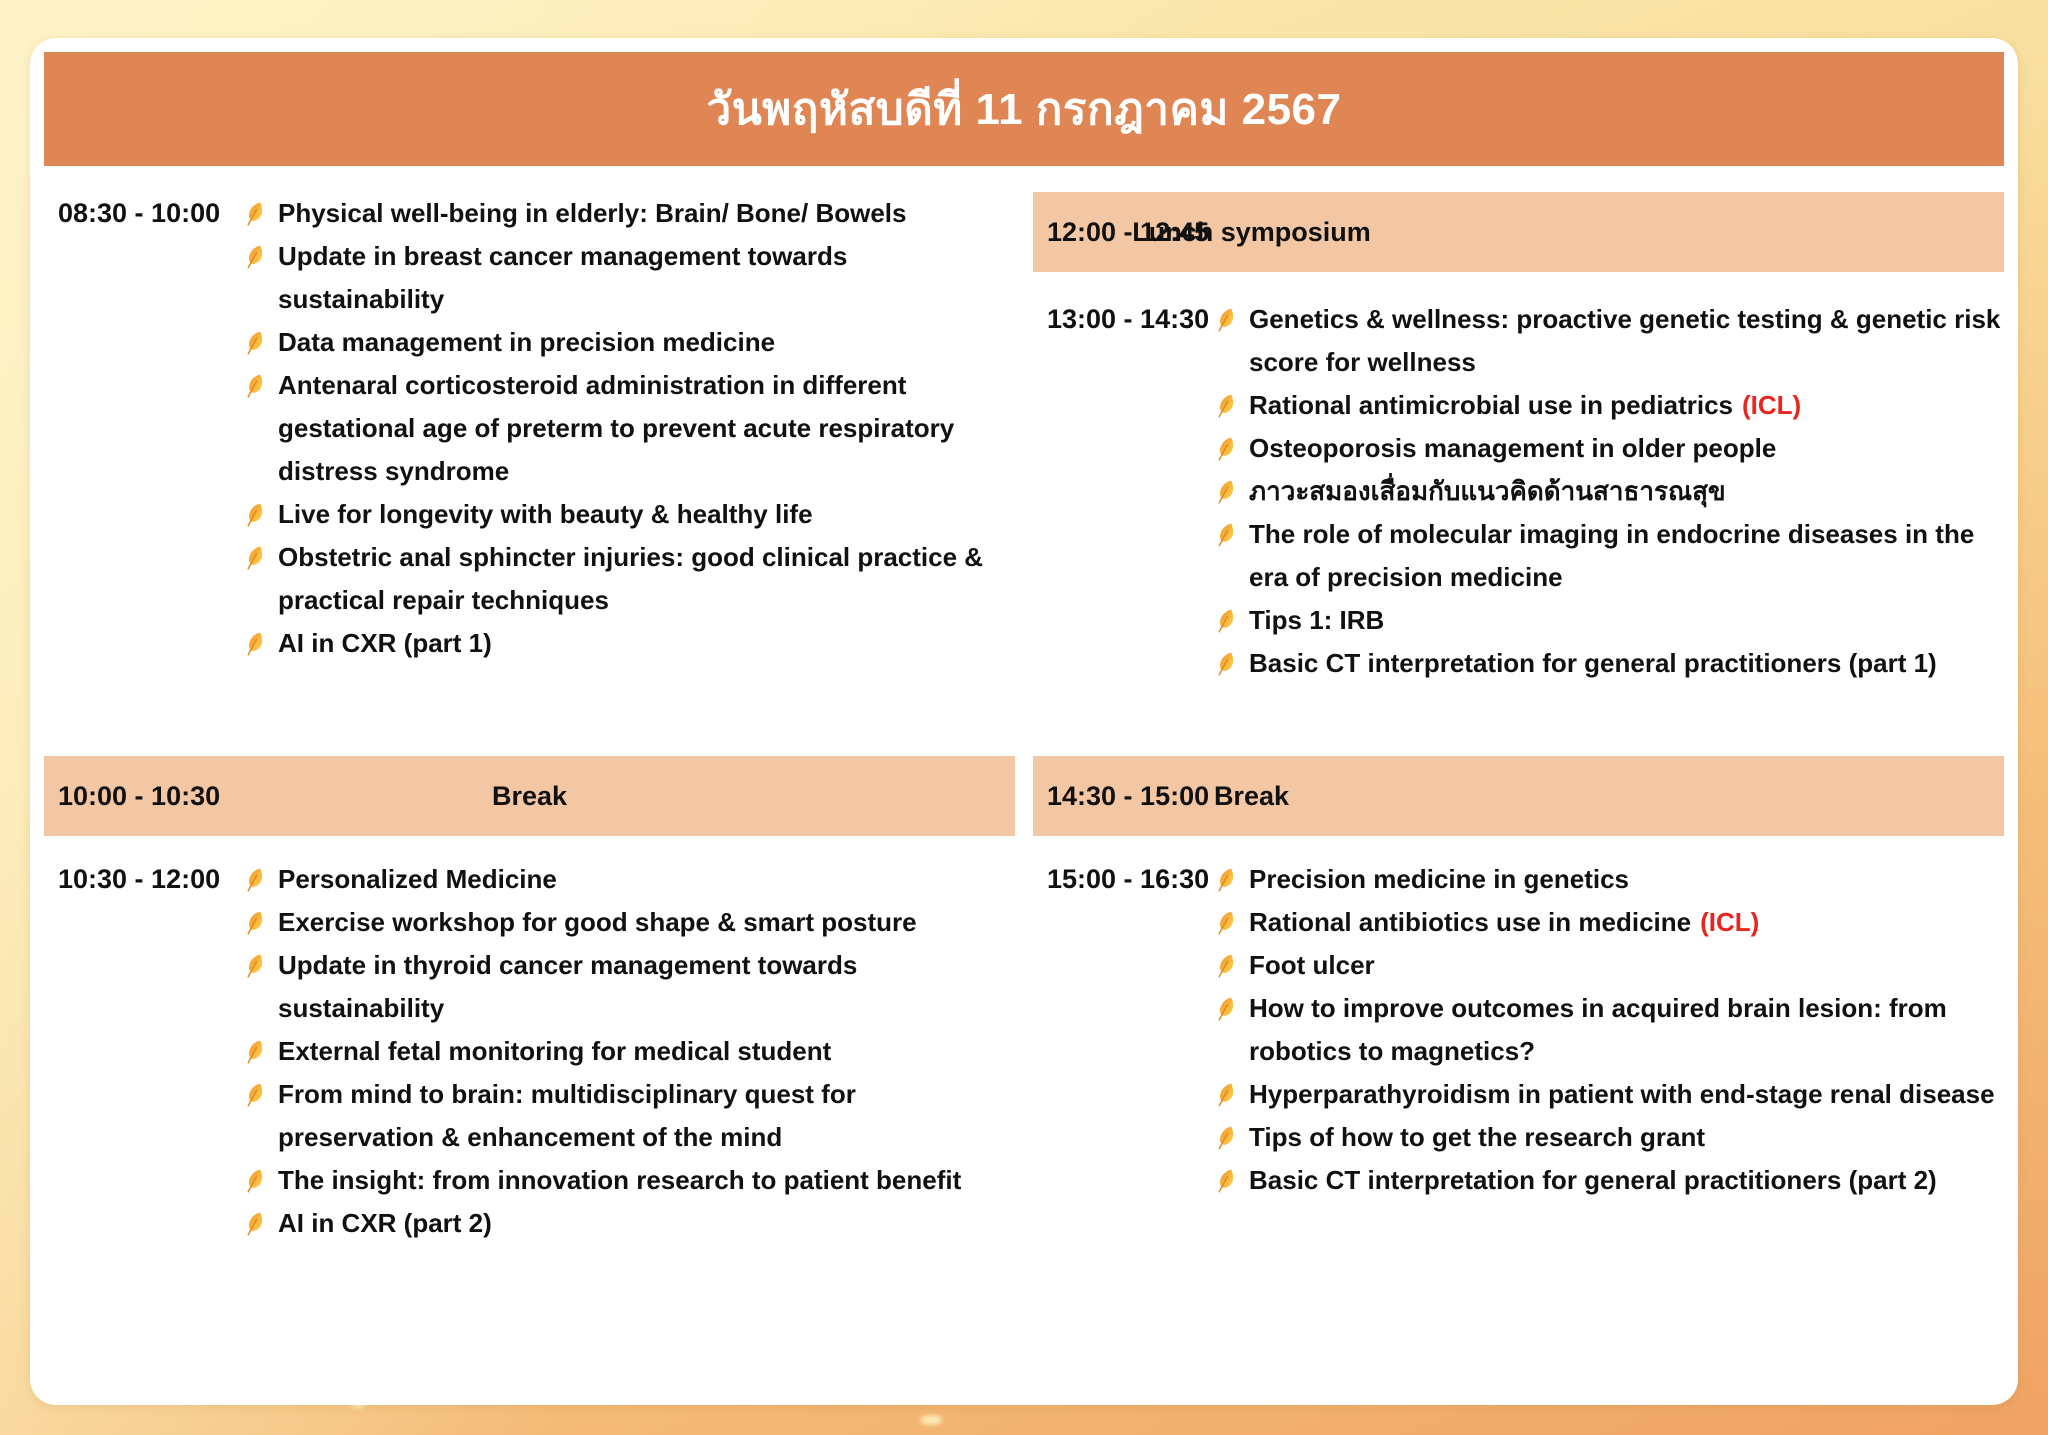 This screenshot has width=2048, height=1435. Describe the element at coordinates (1128, 319) in the screenshot. I see `time-range: 13:00 - 14:30` at that location.